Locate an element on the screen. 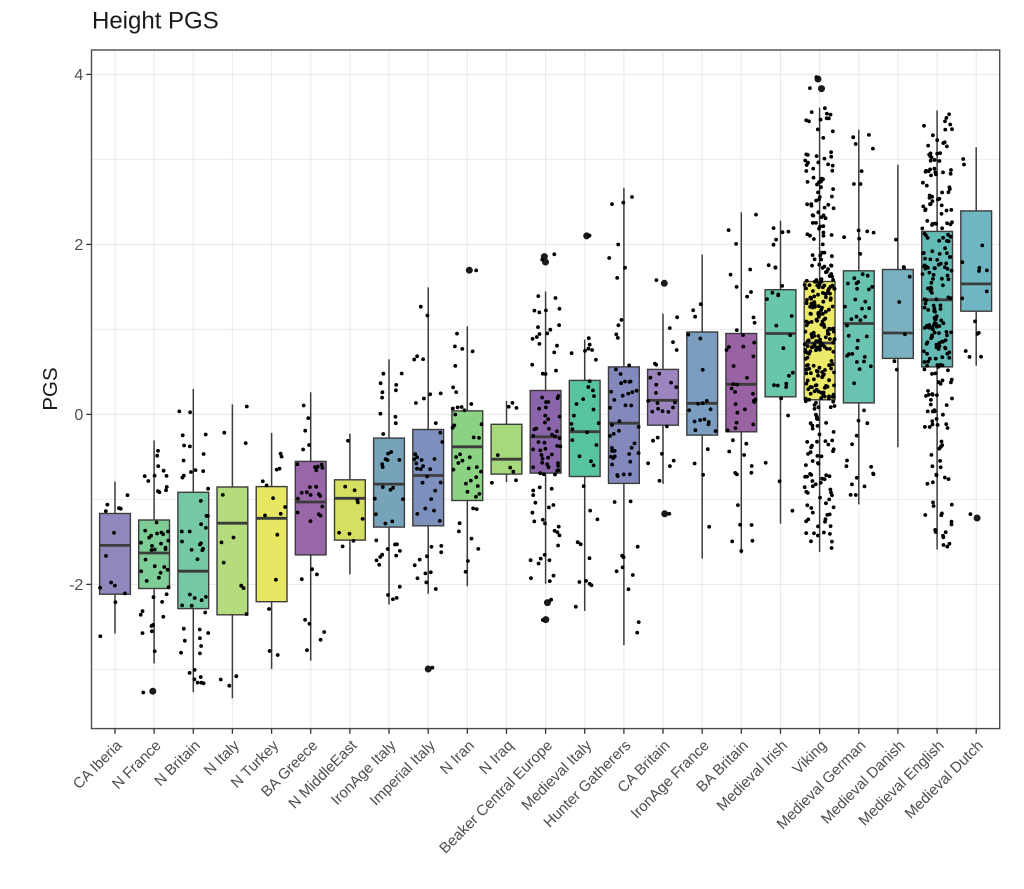 This screenshot has width=1024, height=889. svg-text: -2 is located at coordinates (76, 585).